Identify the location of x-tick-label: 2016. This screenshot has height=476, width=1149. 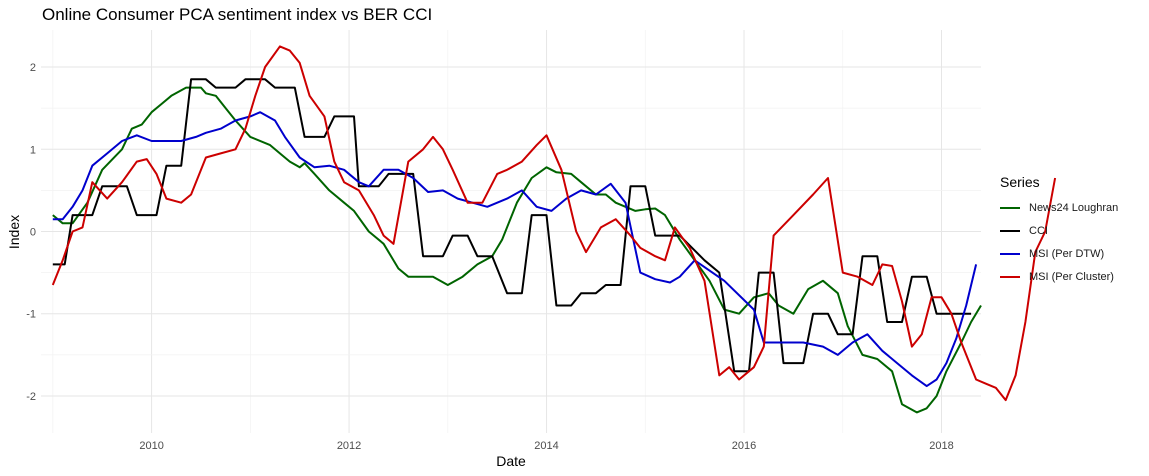
(744, 446).